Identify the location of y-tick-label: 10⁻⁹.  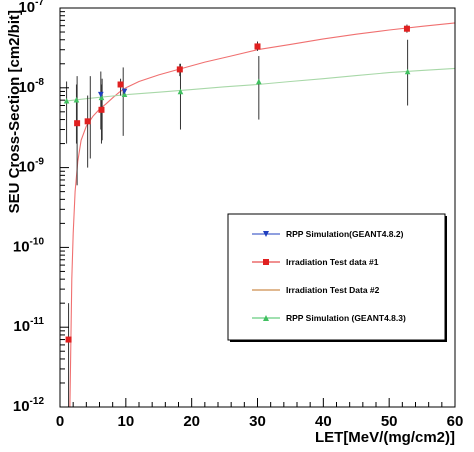
(31, 166).